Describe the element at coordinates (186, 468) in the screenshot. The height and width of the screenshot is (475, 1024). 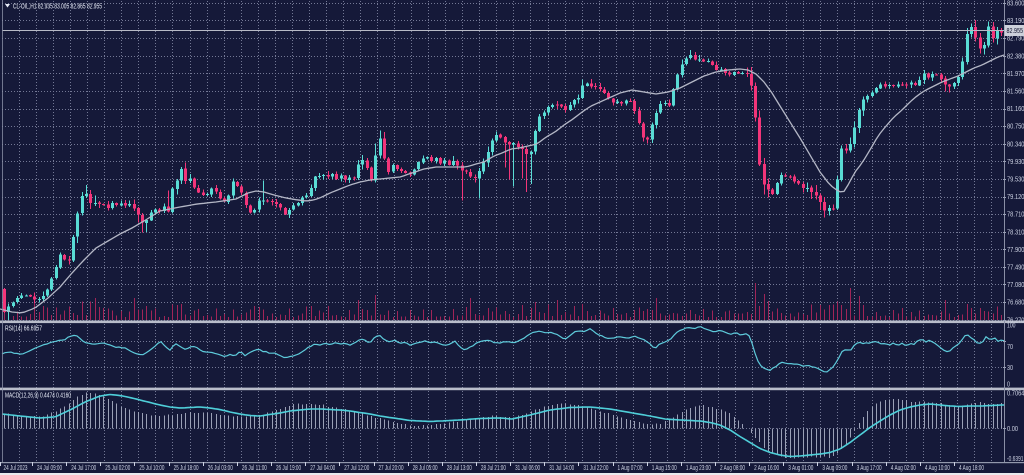
I see `svg-text: 25 Jul 18:00` at that location.